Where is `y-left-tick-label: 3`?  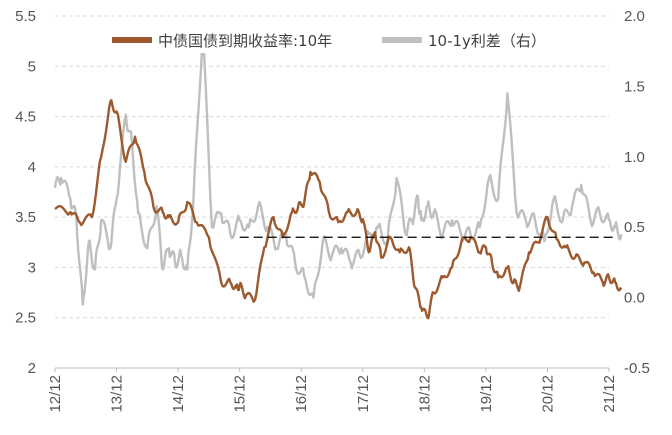
y-left-tick-label: 3 is located at coordinates (32, 267).